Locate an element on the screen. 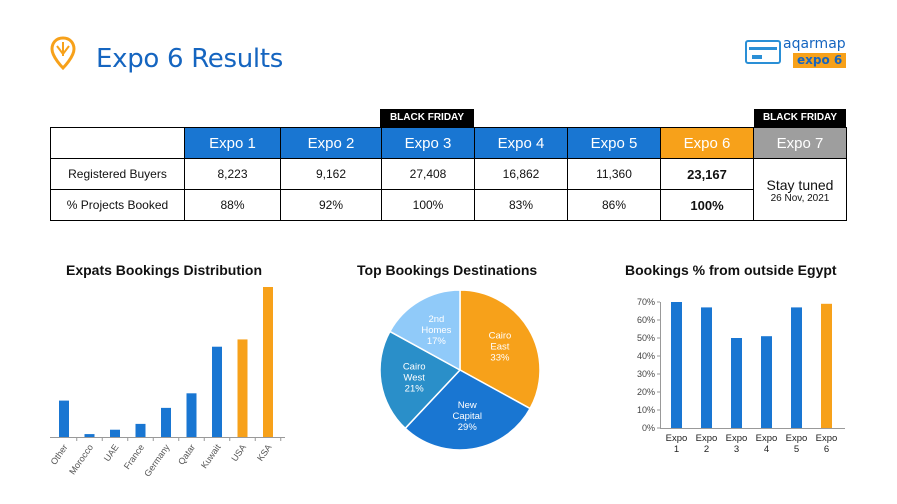 This screenshot has height=504, width=897. slice-name-label: New is located at coordinates (467, 405).